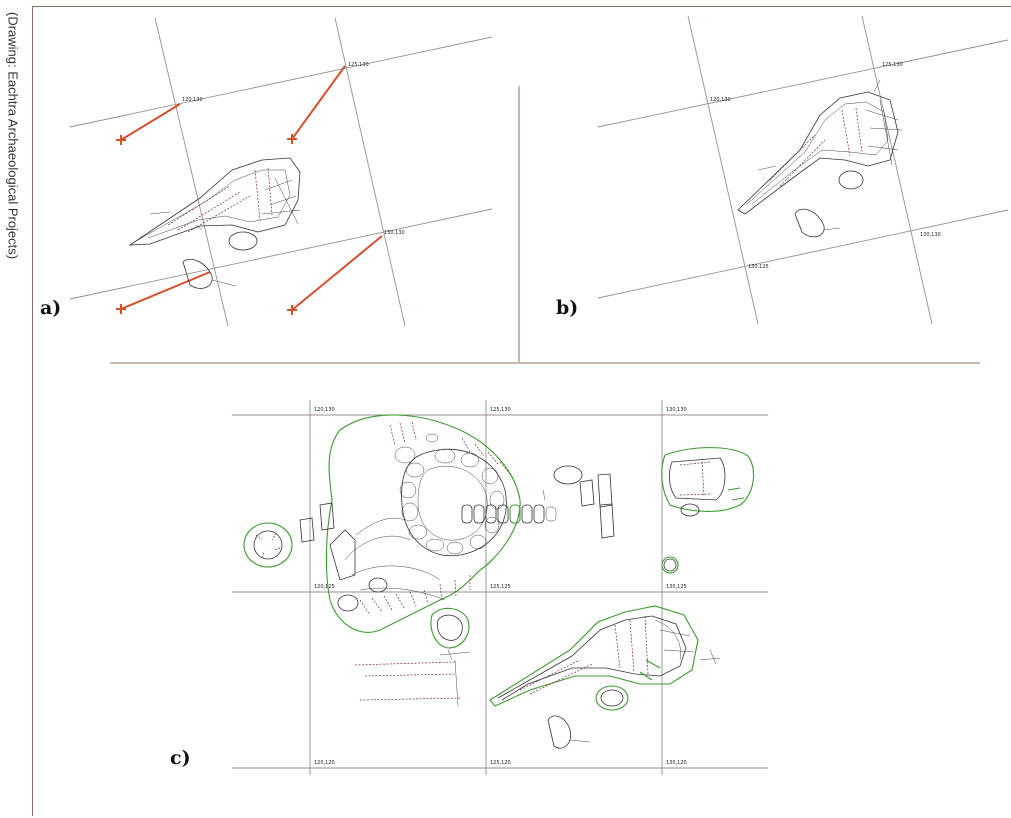 The width and height of the screenshot is (1011, 818). Describe the element at coordinates (407, 683) in the screenshot. I see `panel-c-linear-features` at that location.